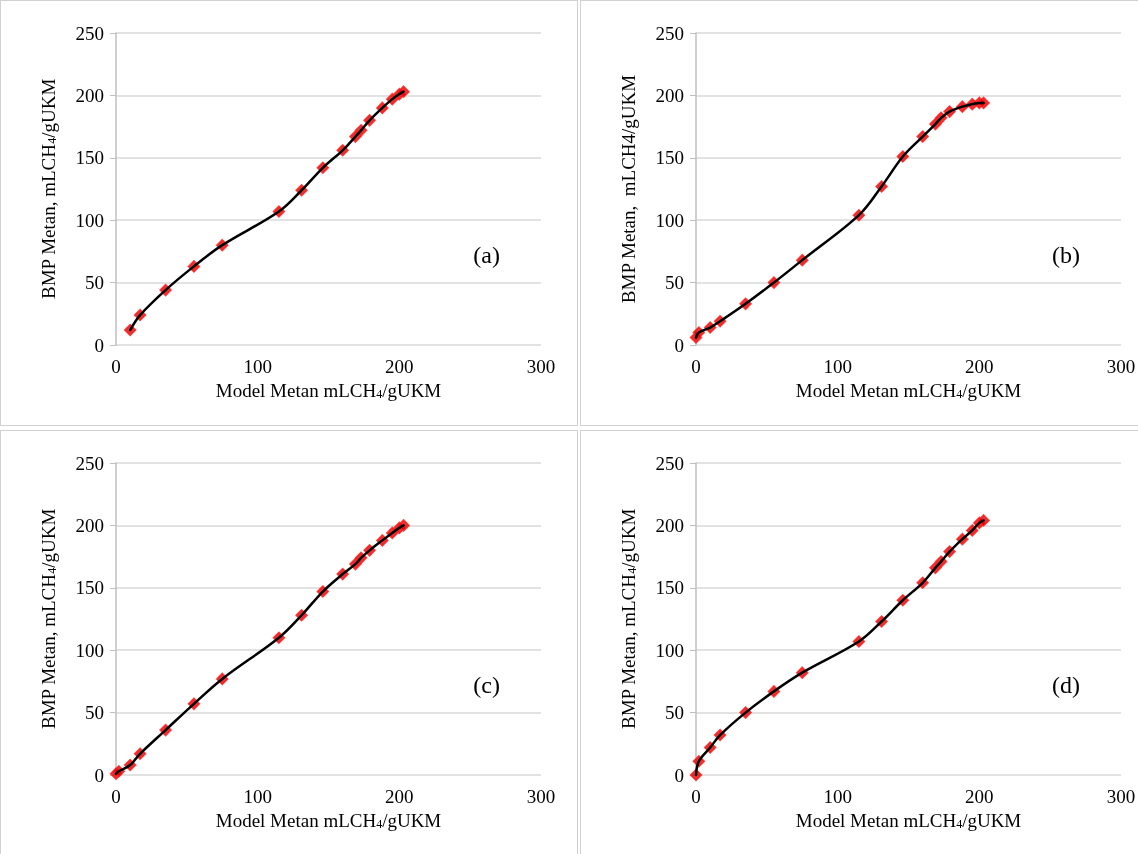 The width and height of the screenshot is (1138, 854). What do you see at coordinates (1066, 255) in the screenshot?
I see `annotation: (b)` at bounding box center [1066, 255].